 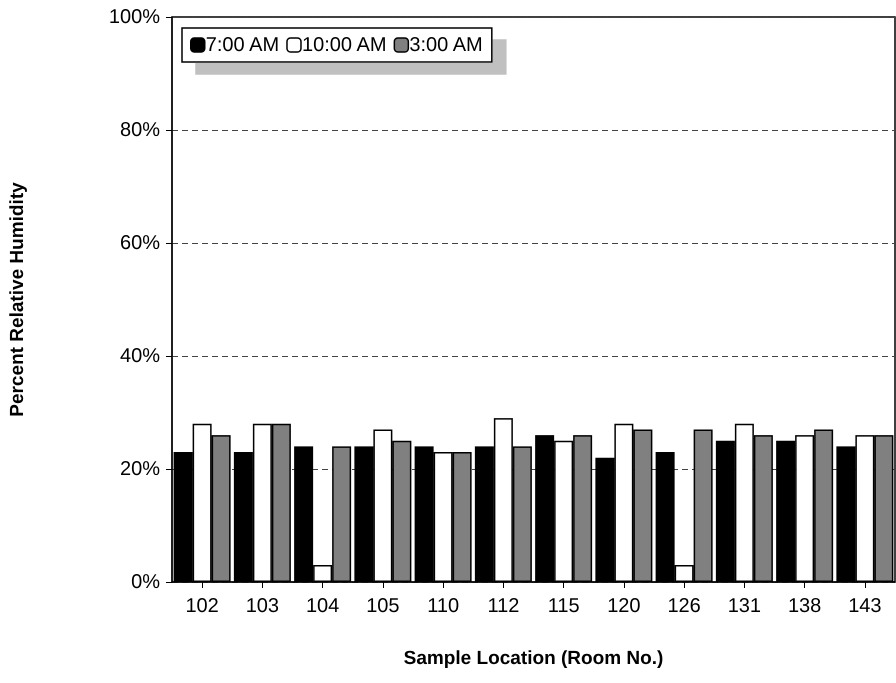 What do you see at coordinates (564, 606) in the screenshot?
I see `x-tick-label: 115` at bounding box center [564, 606].